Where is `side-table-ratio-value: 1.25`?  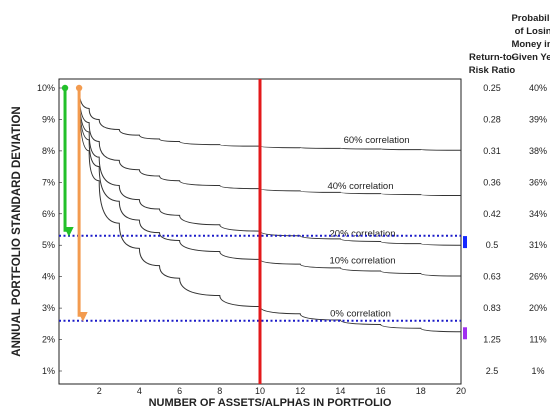 side-table-ratio-value: 1.25 is located at coordinates (492, 340).